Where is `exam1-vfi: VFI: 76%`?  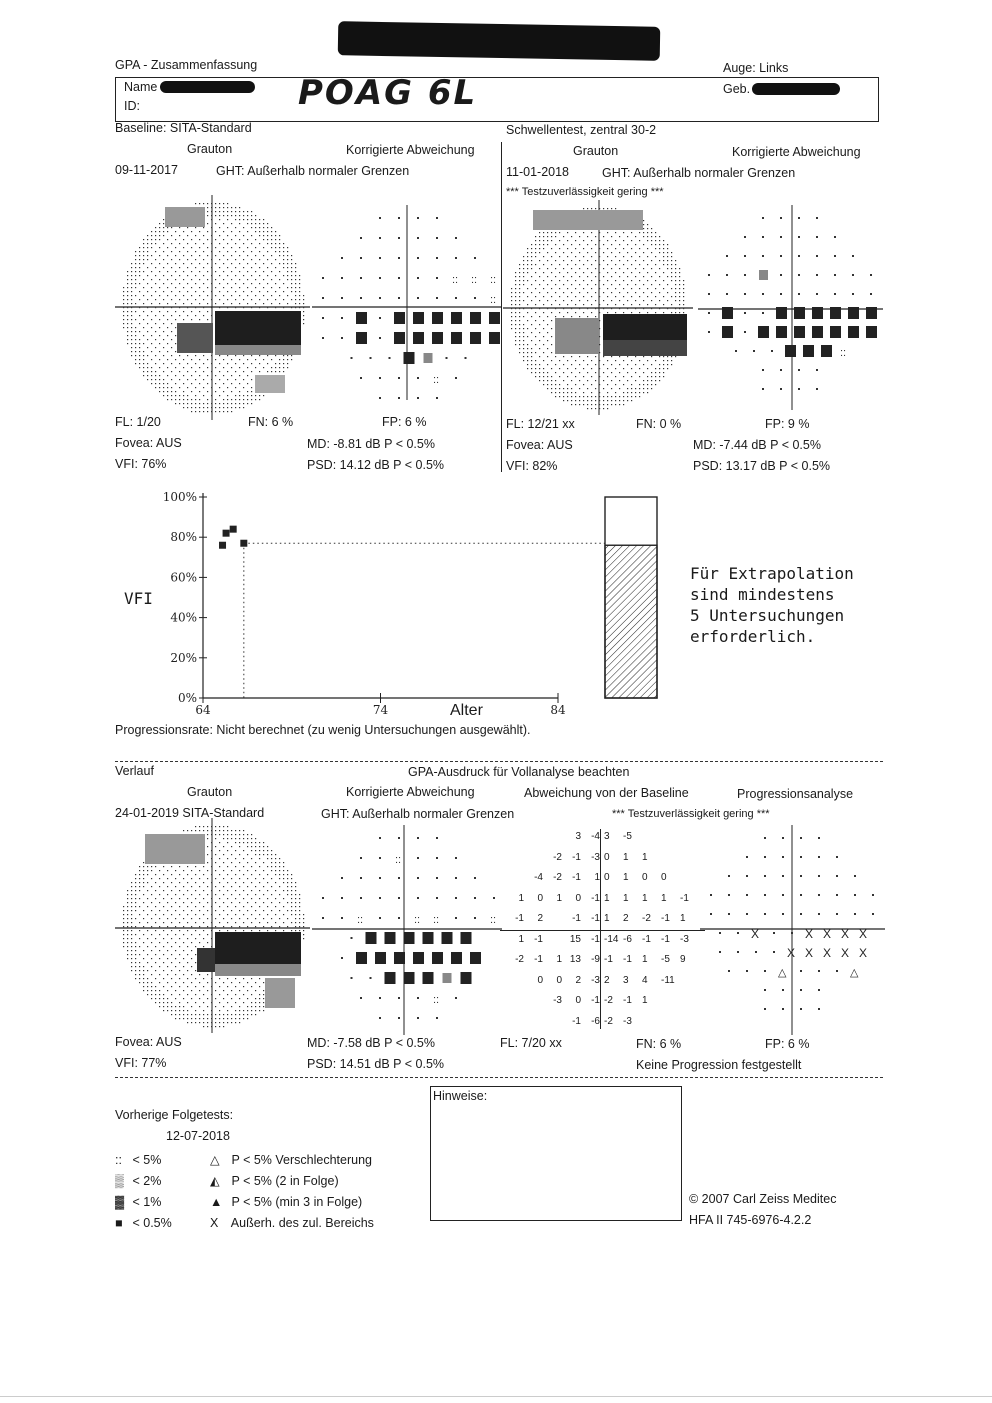 exam1-vfi: VFI: 76% is located at coordinates (141, 464).